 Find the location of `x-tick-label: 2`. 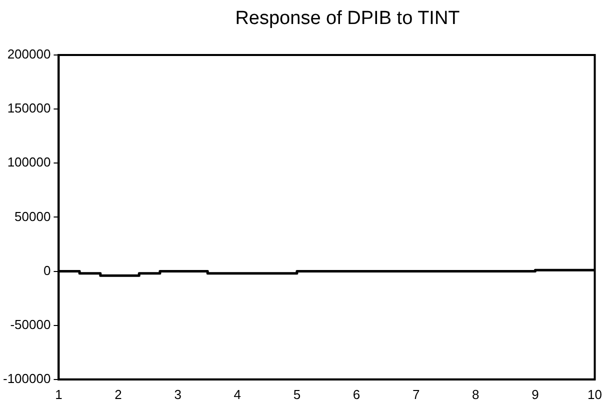

x-tick-label: 2 is located at coordinates (118, 394).